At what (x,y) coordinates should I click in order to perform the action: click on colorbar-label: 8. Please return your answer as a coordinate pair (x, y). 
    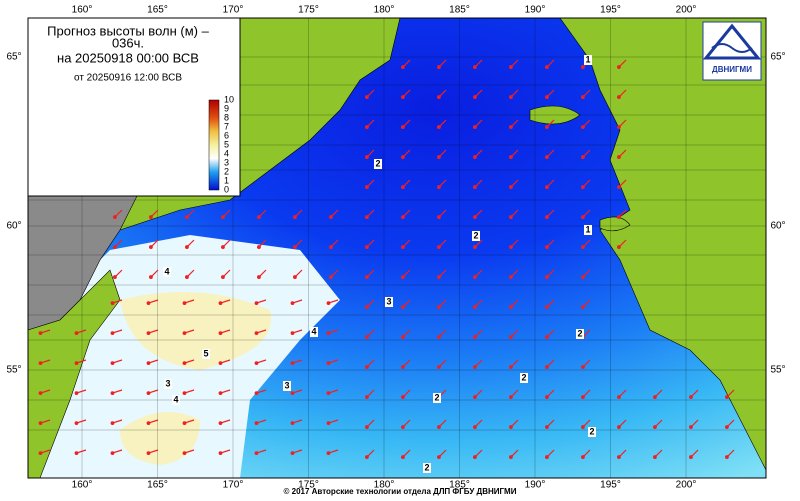
    Looking at the image, I should click on (226, 117).